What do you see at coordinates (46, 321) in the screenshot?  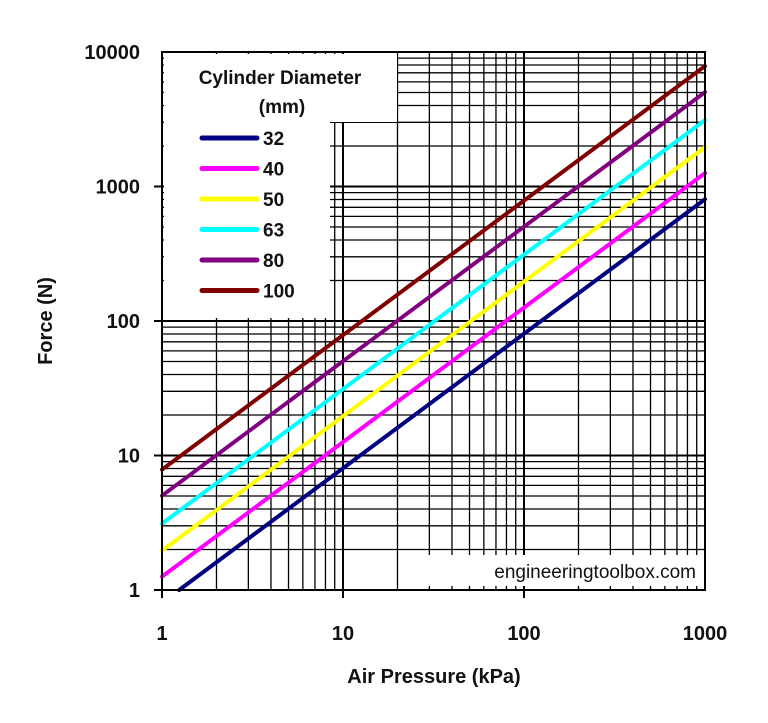 I see `y-axis-label: Force (N)` at bounding box center [46, 321].